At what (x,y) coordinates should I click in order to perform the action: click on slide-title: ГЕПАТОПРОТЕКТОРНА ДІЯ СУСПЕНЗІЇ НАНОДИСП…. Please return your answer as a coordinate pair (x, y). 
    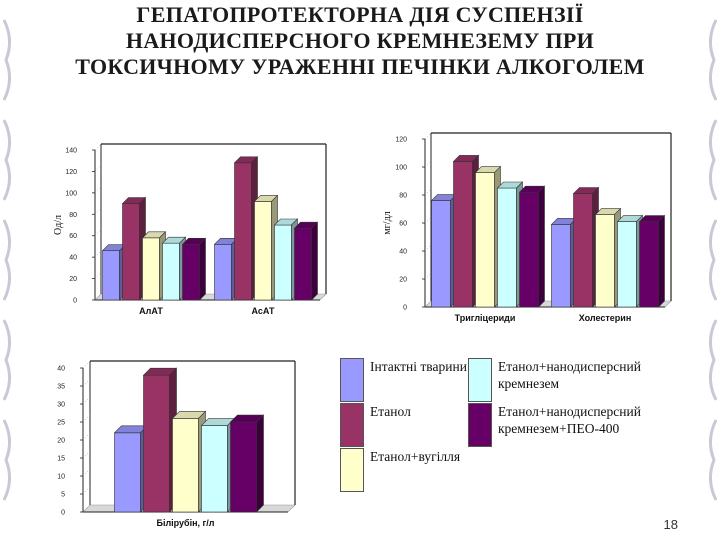
    Looking at the image, I should click on (360, 40).